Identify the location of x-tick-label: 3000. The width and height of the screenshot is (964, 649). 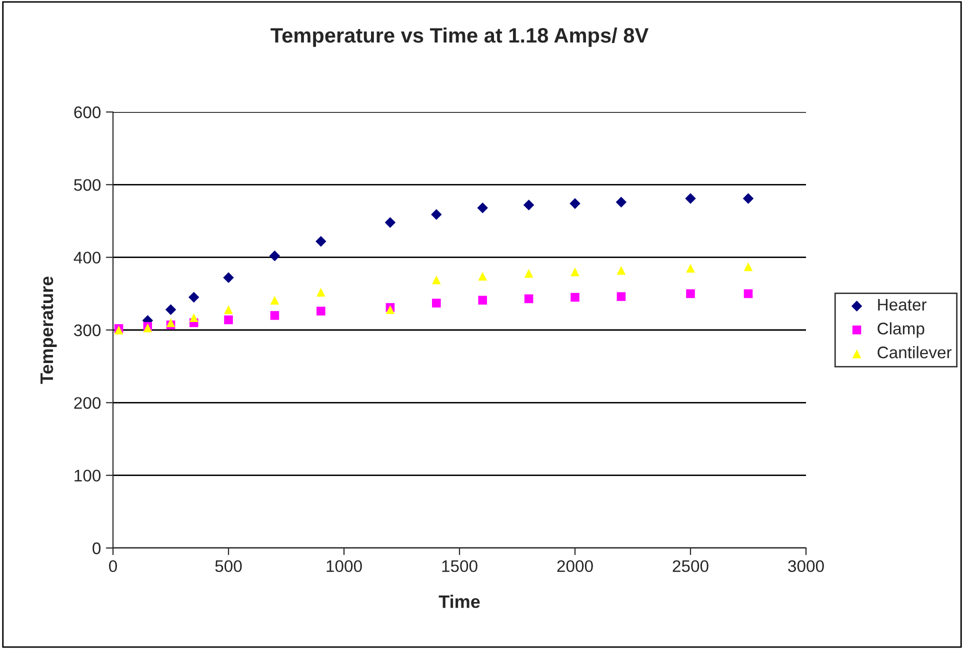
(806, 566).